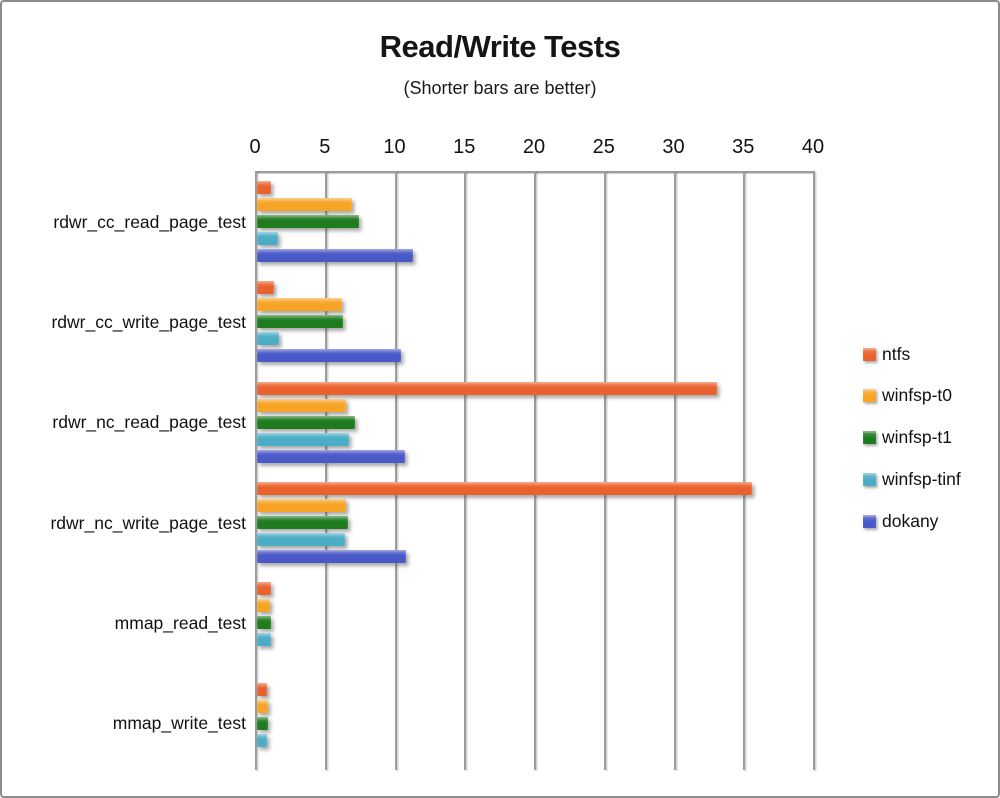 The width and height of the screenshot is (1000, 798). I want to click on bar-winfsp-tinf-rdwr_cc_write_page_test, so click(268, 339).